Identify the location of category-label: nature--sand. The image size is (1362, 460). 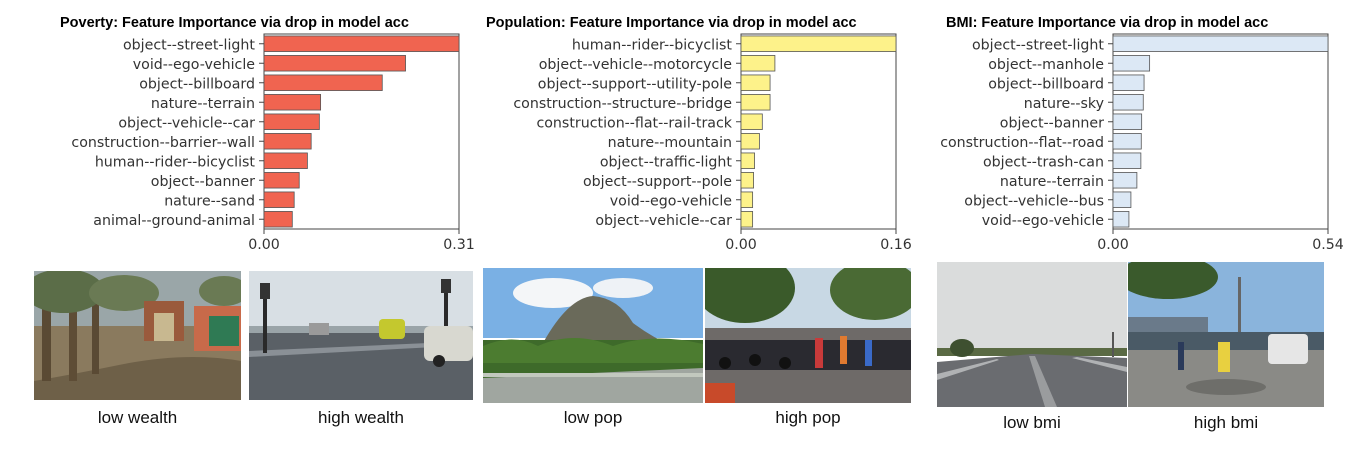
(209, 201).